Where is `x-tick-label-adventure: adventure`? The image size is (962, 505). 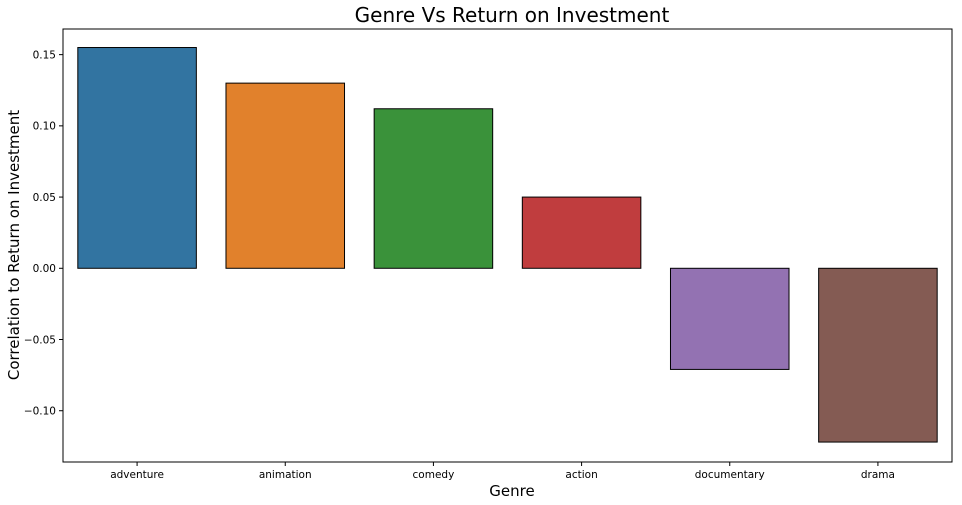
x-tick-label-adventure: adventure is located at coordinates (137, 475).